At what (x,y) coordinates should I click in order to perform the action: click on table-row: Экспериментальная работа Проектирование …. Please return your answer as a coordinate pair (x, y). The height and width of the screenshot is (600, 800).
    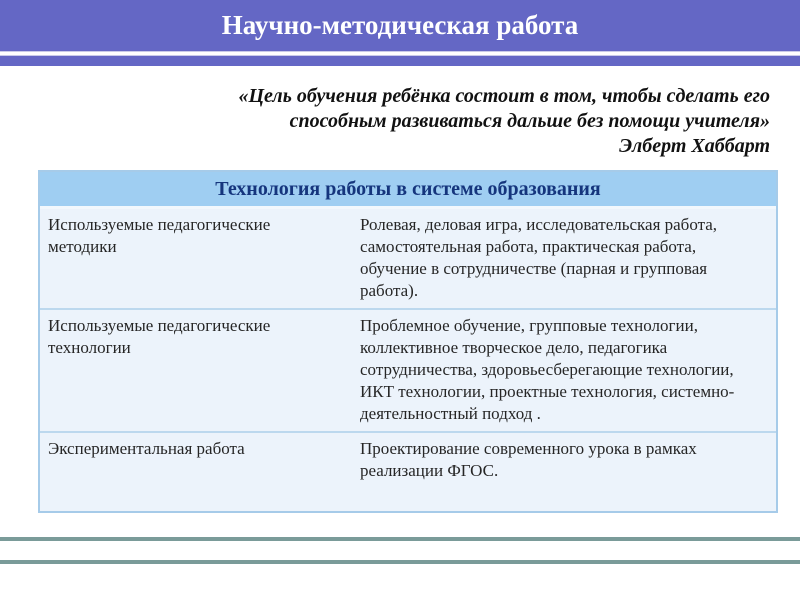
    Looking at the image, I should click on (408, 471).